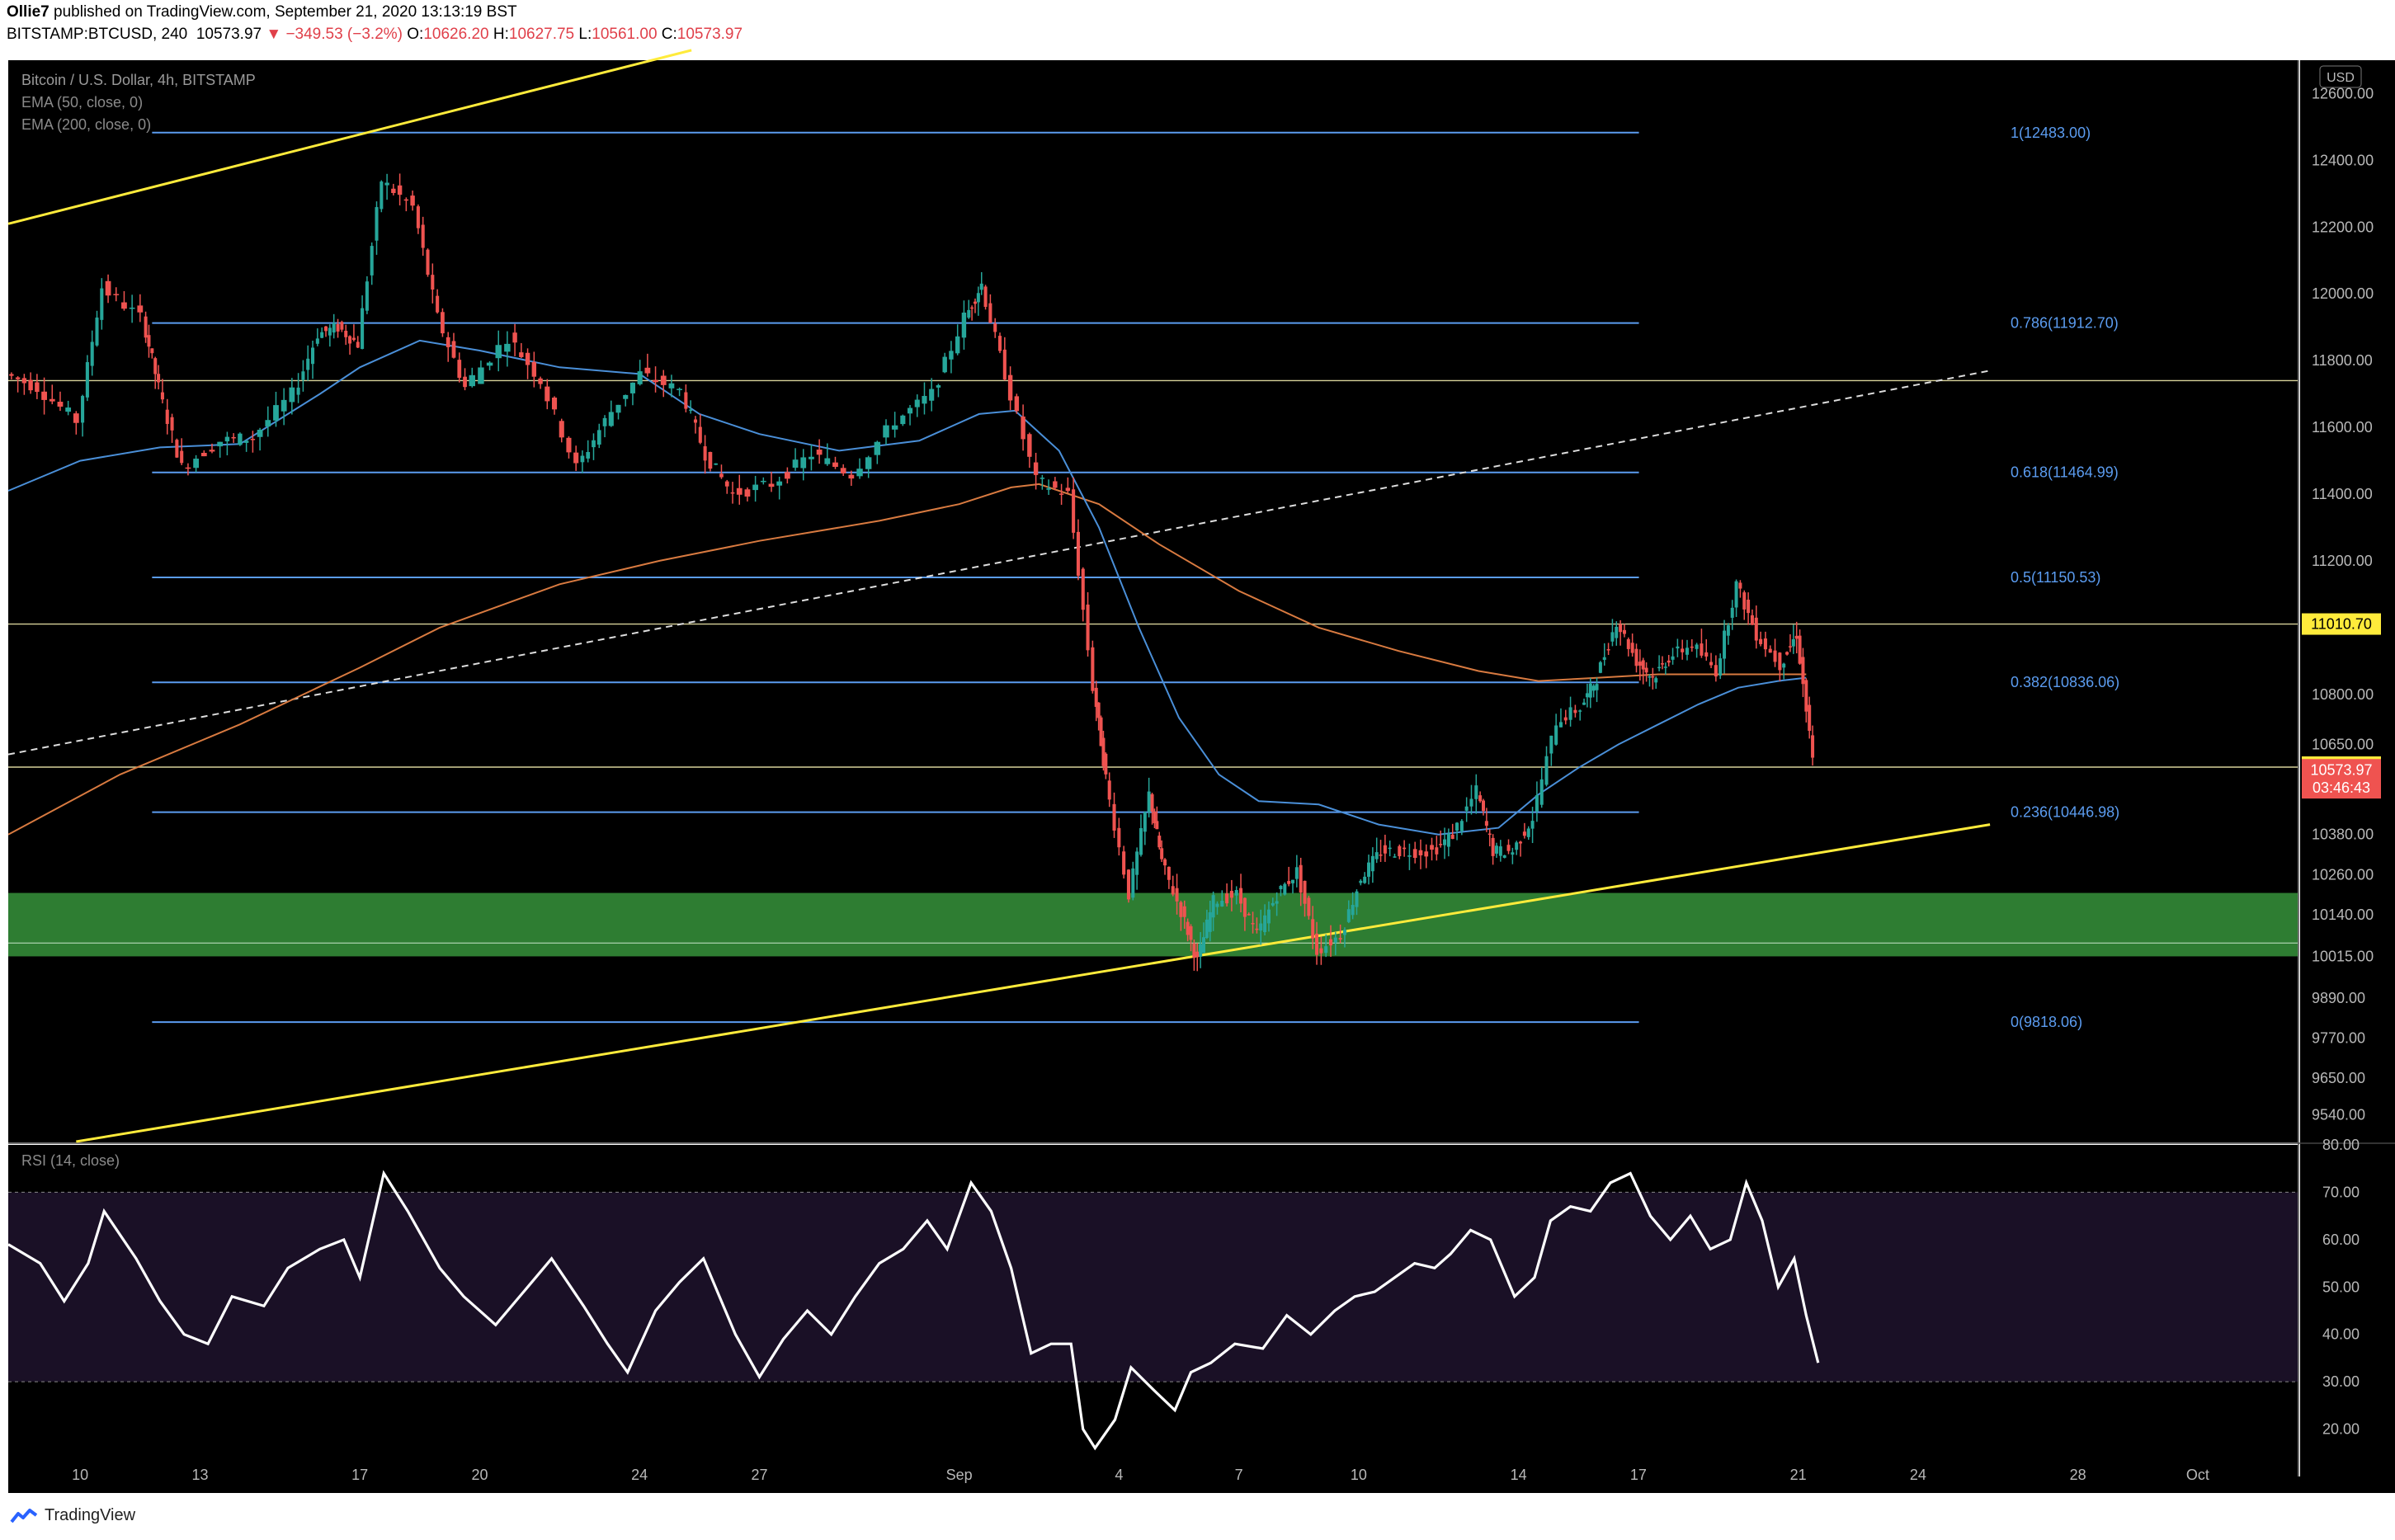 This screenshot has width=2395, height=1540. I want to click on rsi-line, so click(913, 1310).